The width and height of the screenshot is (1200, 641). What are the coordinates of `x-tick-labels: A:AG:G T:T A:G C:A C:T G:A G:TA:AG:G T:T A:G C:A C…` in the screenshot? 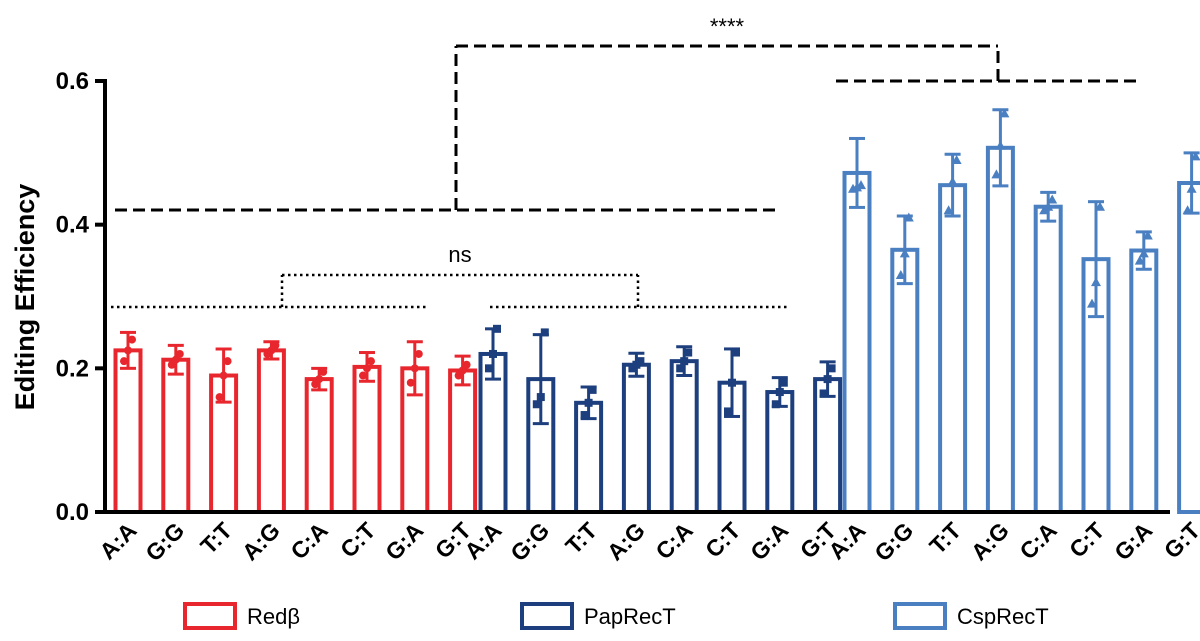 It's located at (647, 541).